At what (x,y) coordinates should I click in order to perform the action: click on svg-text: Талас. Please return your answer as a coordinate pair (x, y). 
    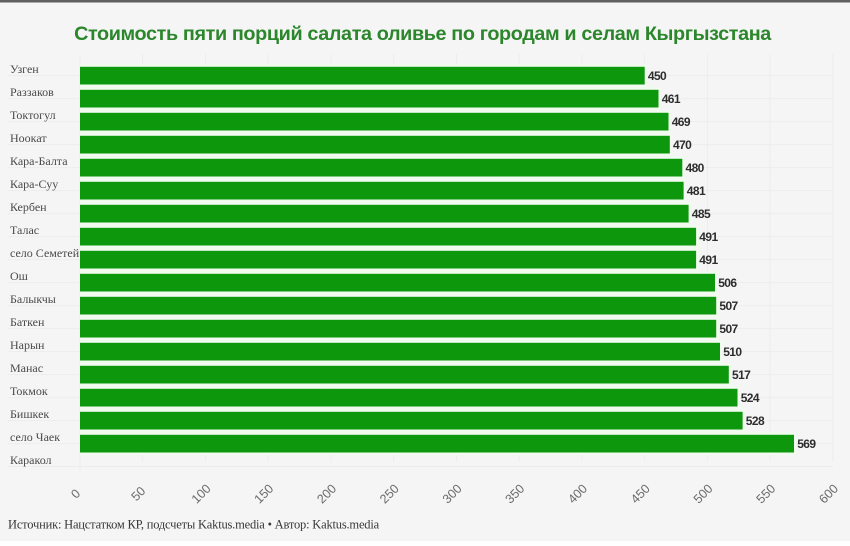
    Looking at the image, I should click on (24, 230).